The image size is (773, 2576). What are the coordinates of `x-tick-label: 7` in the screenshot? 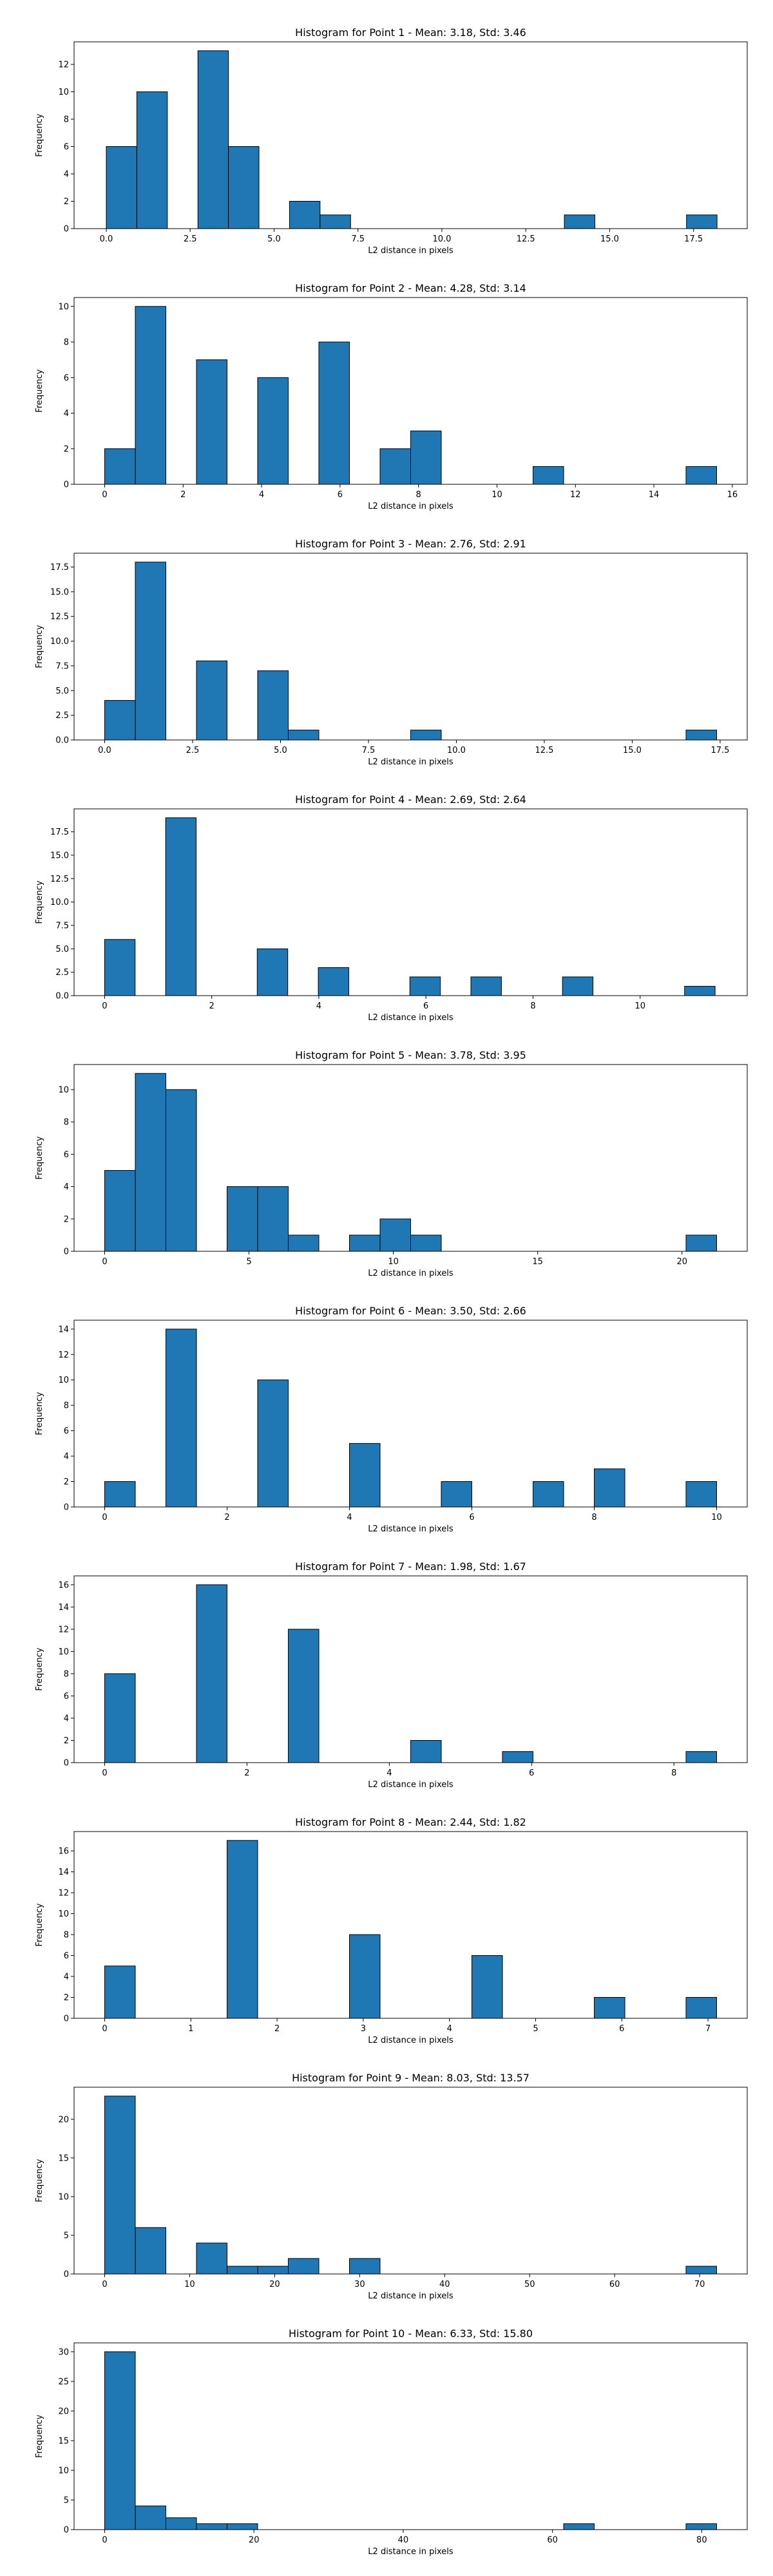 It's located at (708, 2029).